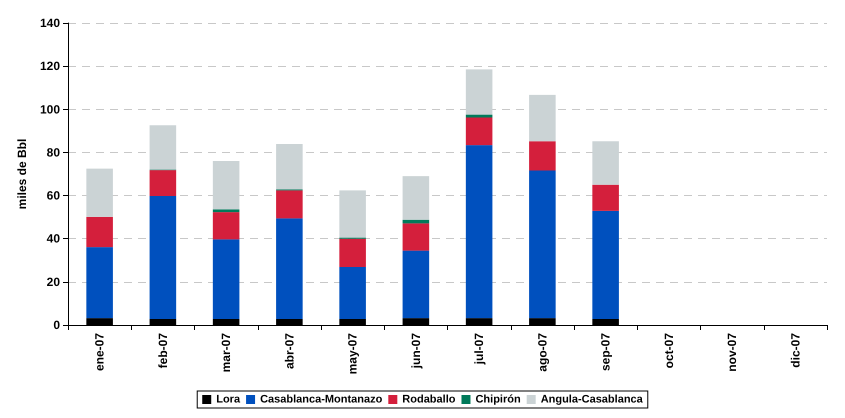 The image size is (845, 418). What do you see at coordinates (50, 23) in the screenshot?
I see `y-tick-label: 140` at bounding box center [50, 23].